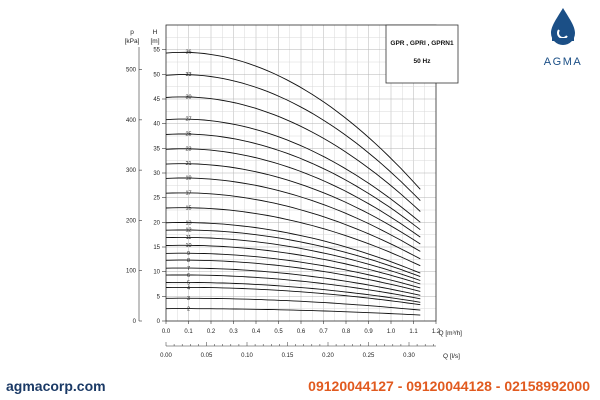 The height and width of the screenshot is (400, 600). Describe the element at coordinates (422, 43) in the screenshot. I see `legend-title: GPR , GPRI , GPRN1` at that location.